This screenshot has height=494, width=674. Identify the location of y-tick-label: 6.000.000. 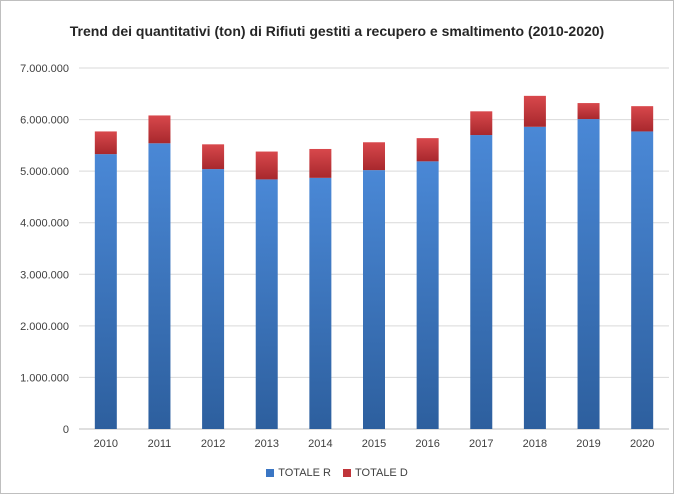
(44, 121).